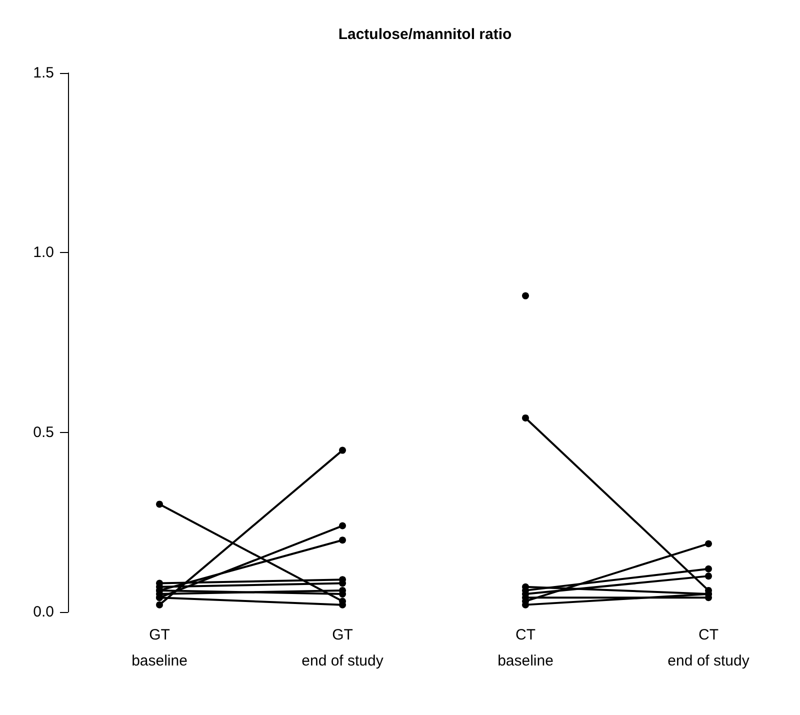  I want to click on x-tick-label: CT end of study, so click(709, 648).